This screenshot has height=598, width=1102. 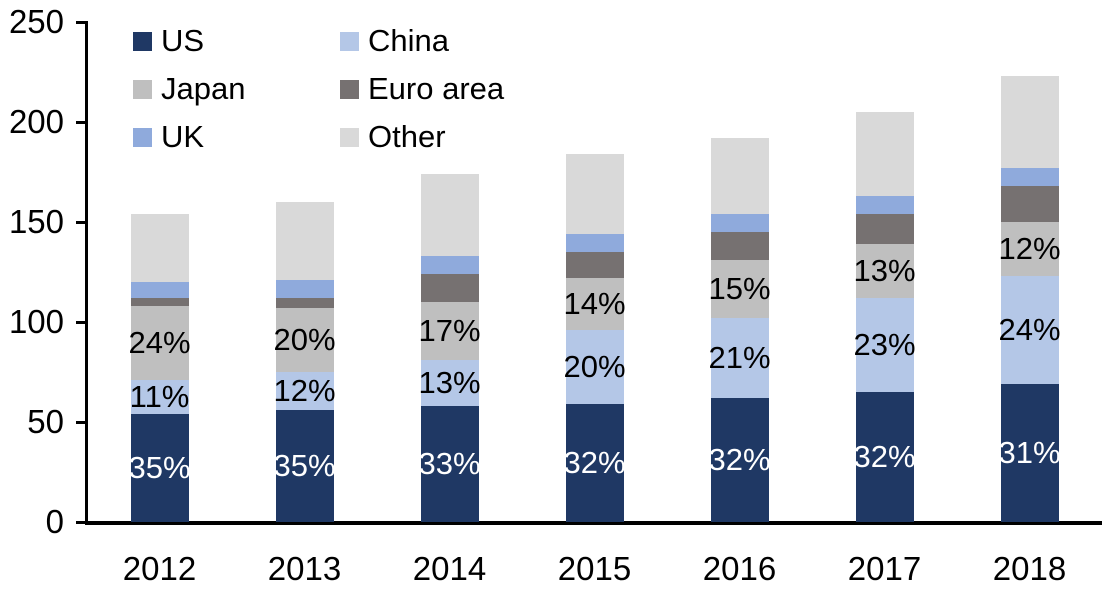 I want to click on segment-label-japan-2016: 15%, so click(x=739, y=288).